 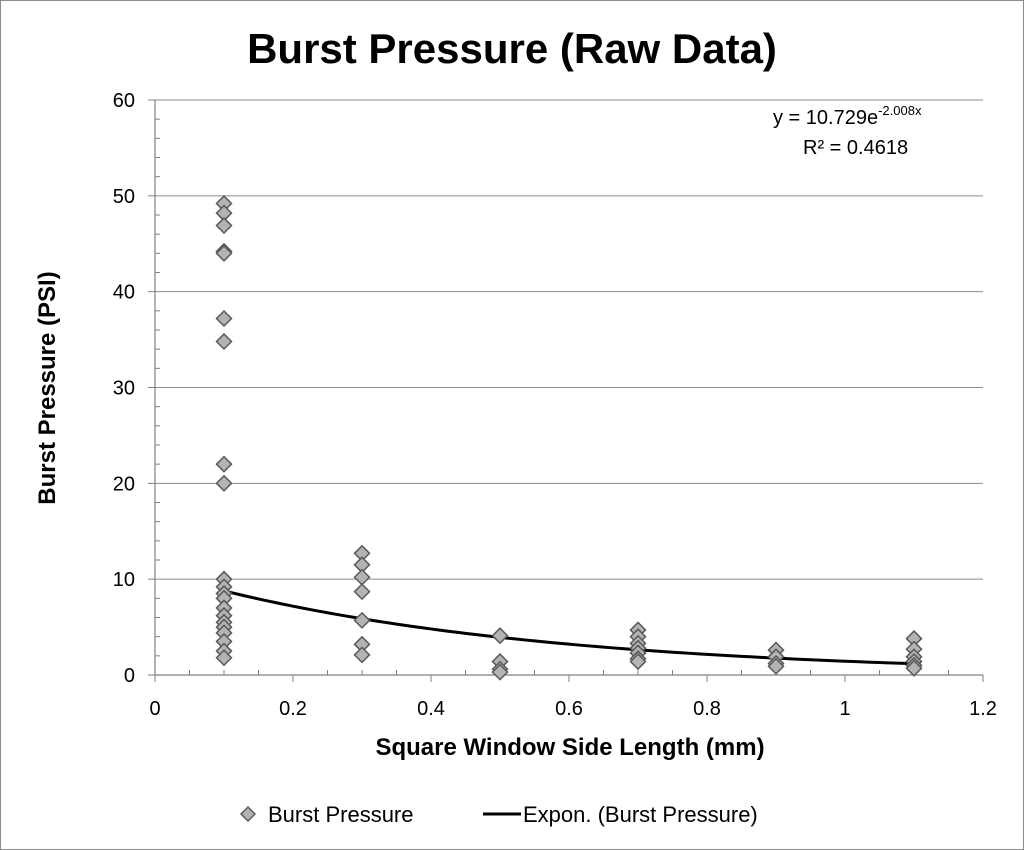 What do you see at coordinates (124, 293) in the screenshot?
I see `y-tick-label: 40` at bounding box center [124, 293].